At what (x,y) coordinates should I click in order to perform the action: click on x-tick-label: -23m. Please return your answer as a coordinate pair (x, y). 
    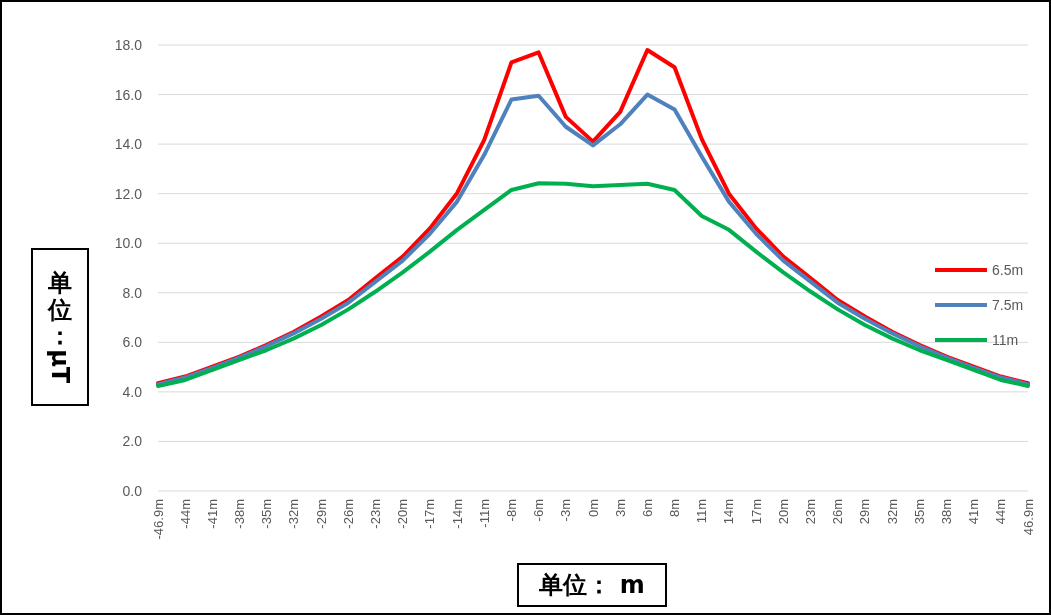
    Looking at the image, I should click on (375, 514).